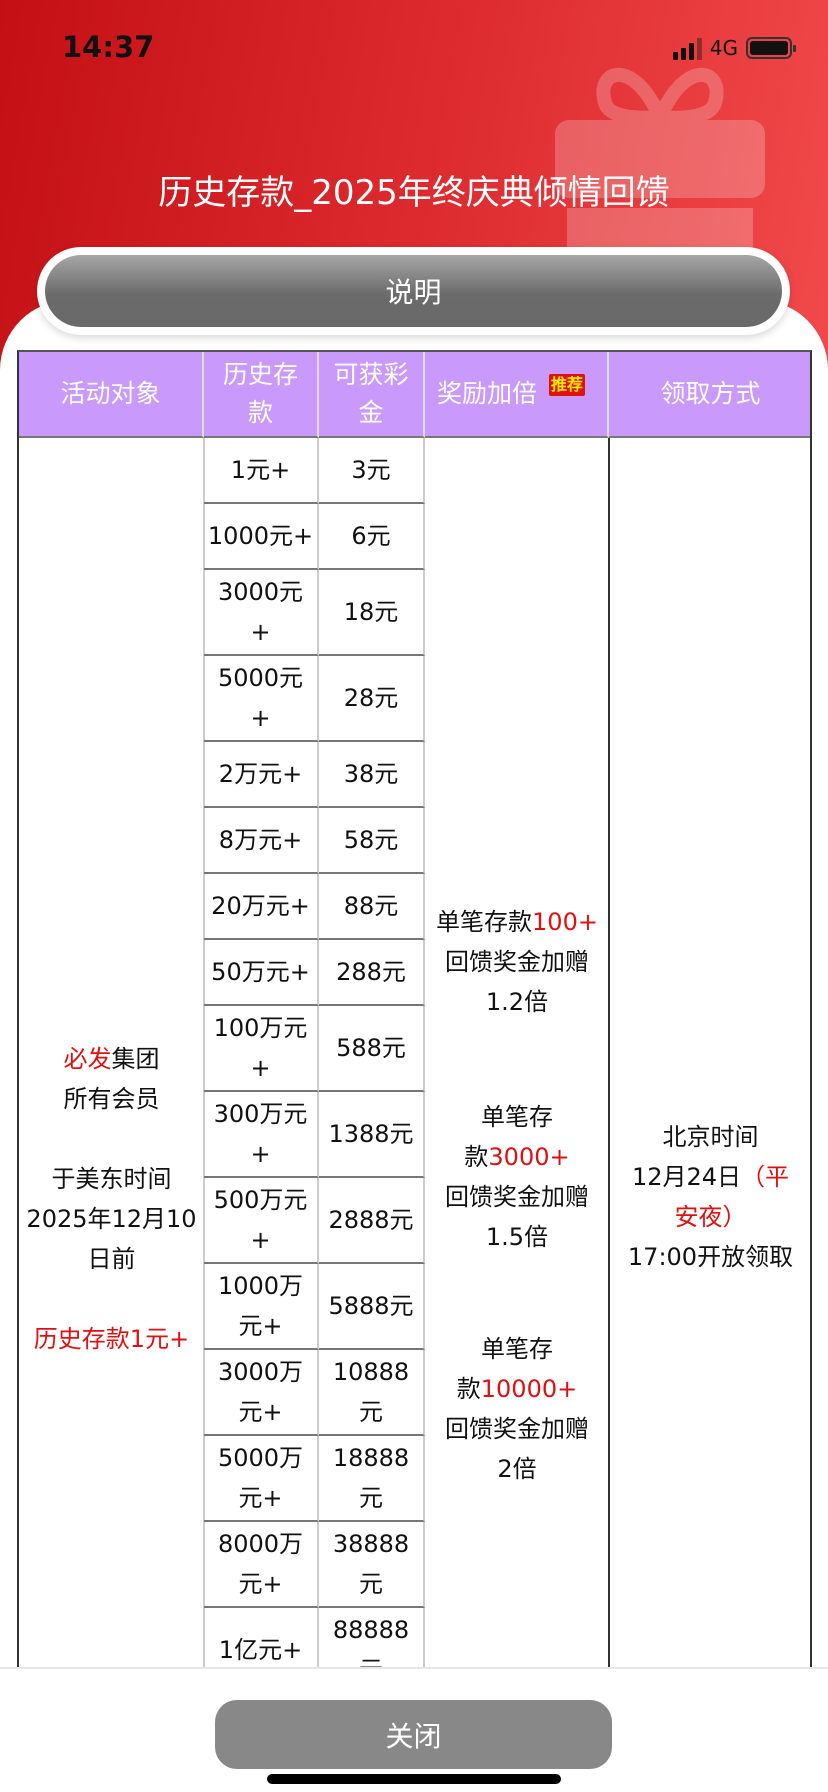 This screenshot has height=1792, width=828. What do you see at coordinates (709, 395) in the screenshot?
I see `column-header-claim: 领取方式` at bounding box center [709, 395].